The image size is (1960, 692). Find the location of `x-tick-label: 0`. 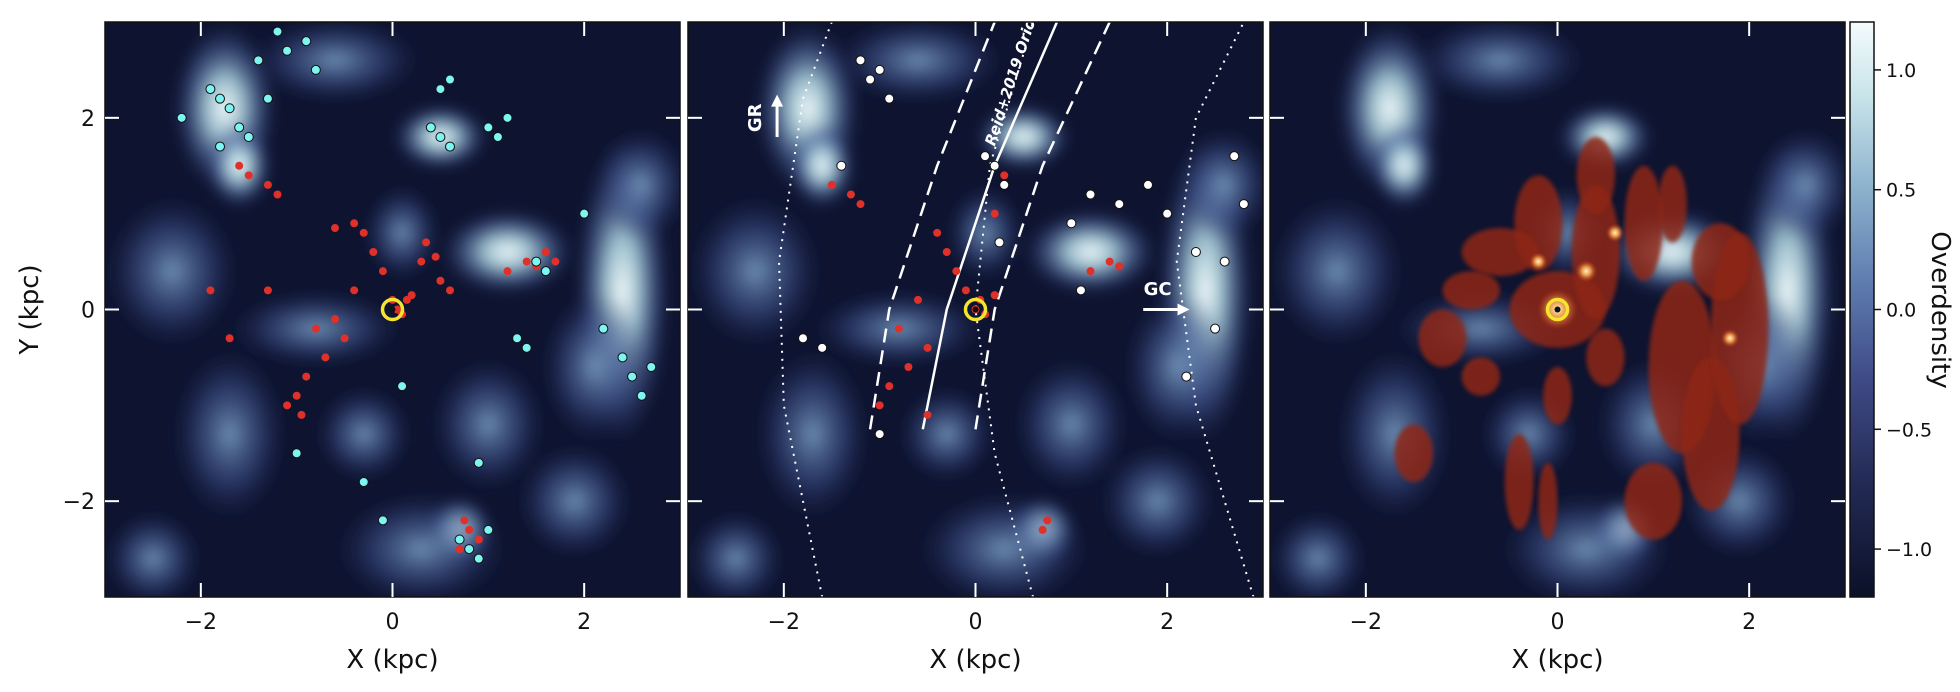

x-tick-label: 0 is located at coordinates (1558, 622).